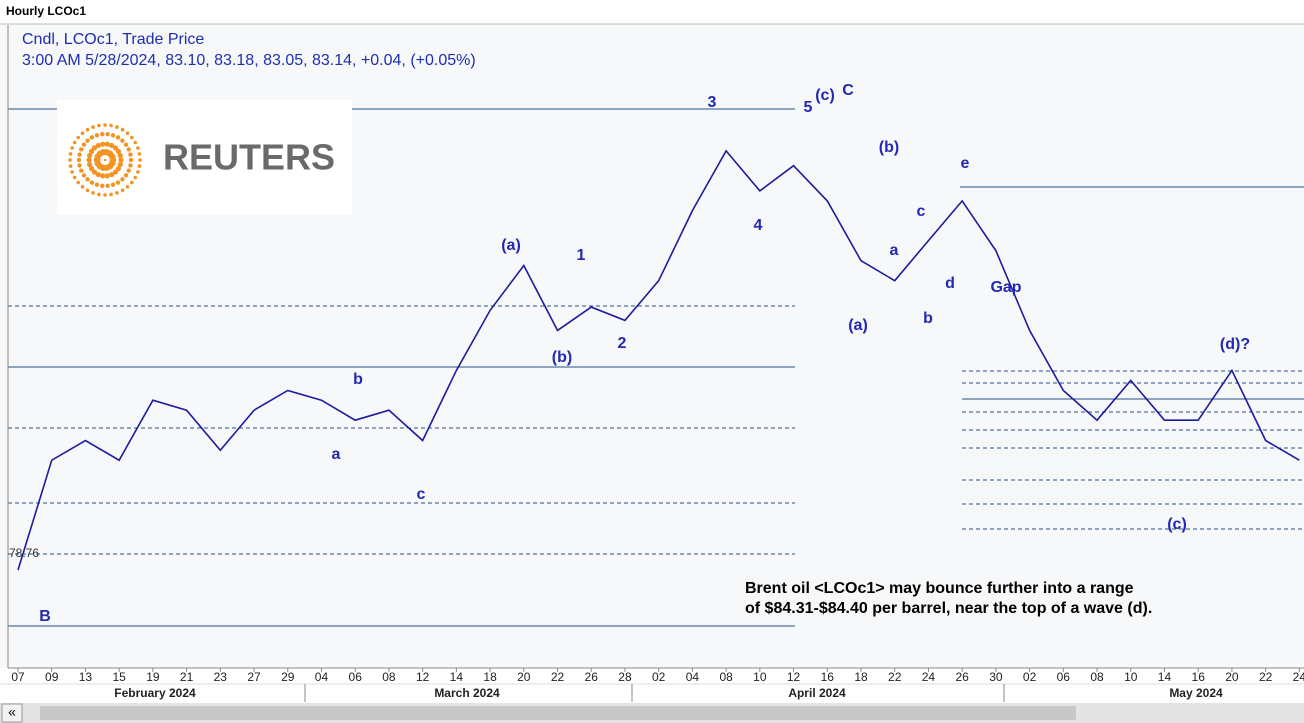 Image resolution: width=1304 pixels, height=723 pixels. What do you see at coordinates (794, 677) in the screenshot?
I see `x-tick-label: 12` at bounding box center [794, 677].